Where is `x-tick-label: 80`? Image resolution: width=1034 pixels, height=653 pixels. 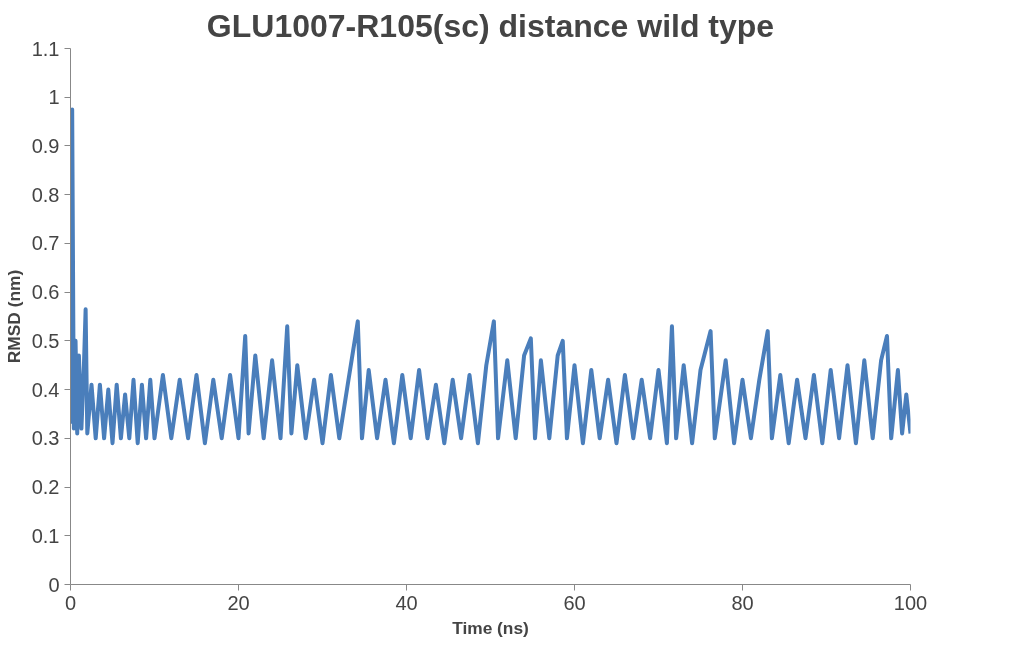
x-tick-label: 80 is located at coordinates (742, 602).